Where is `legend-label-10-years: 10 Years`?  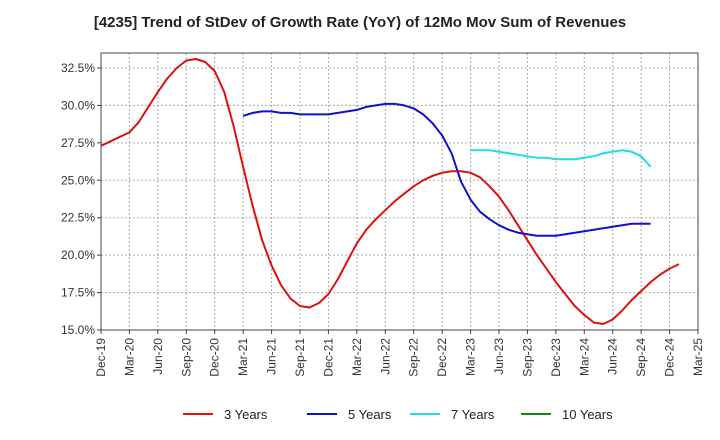
legend-label-10-years: 10 Years is located at coordinates (587, 414).